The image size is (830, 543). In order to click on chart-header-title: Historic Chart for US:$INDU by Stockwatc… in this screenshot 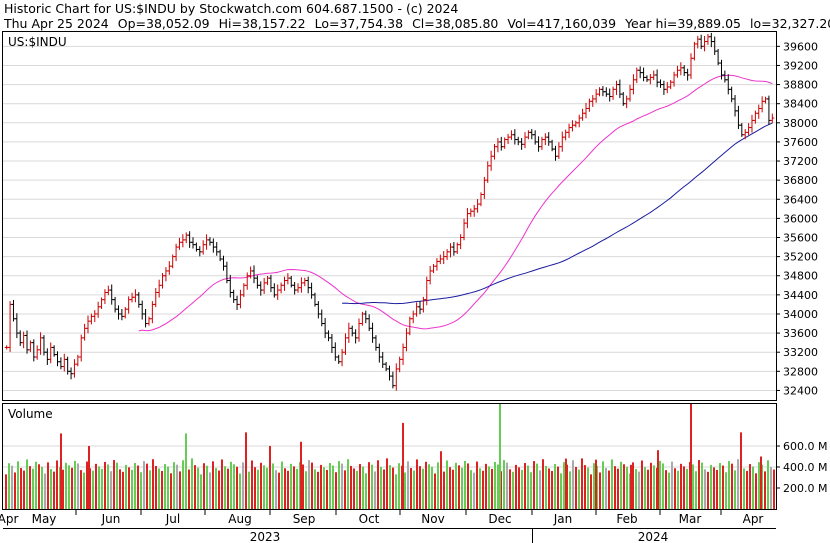, I will do `click(231, 8)`.